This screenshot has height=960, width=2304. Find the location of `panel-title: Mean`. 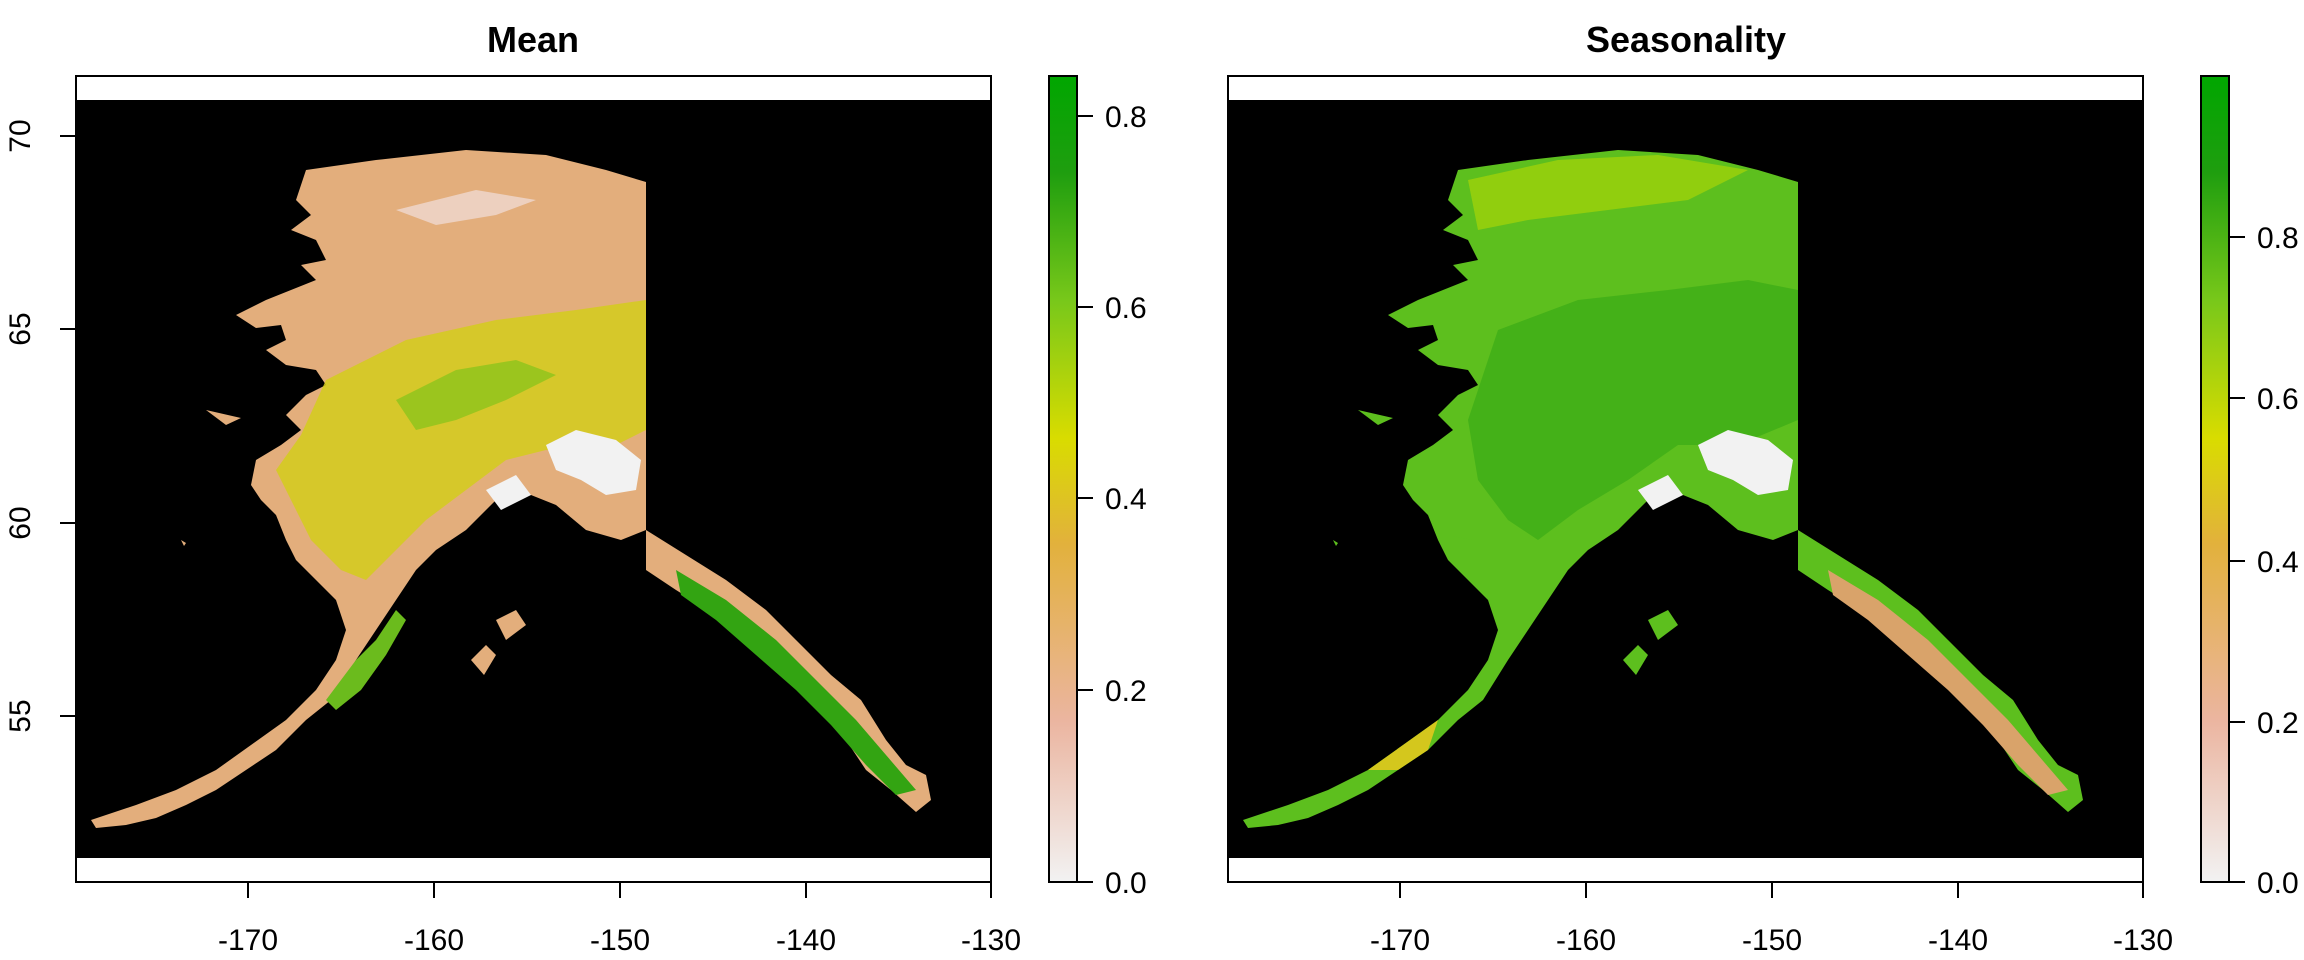

panel-title: Mean is located at coordinates (533, 39).